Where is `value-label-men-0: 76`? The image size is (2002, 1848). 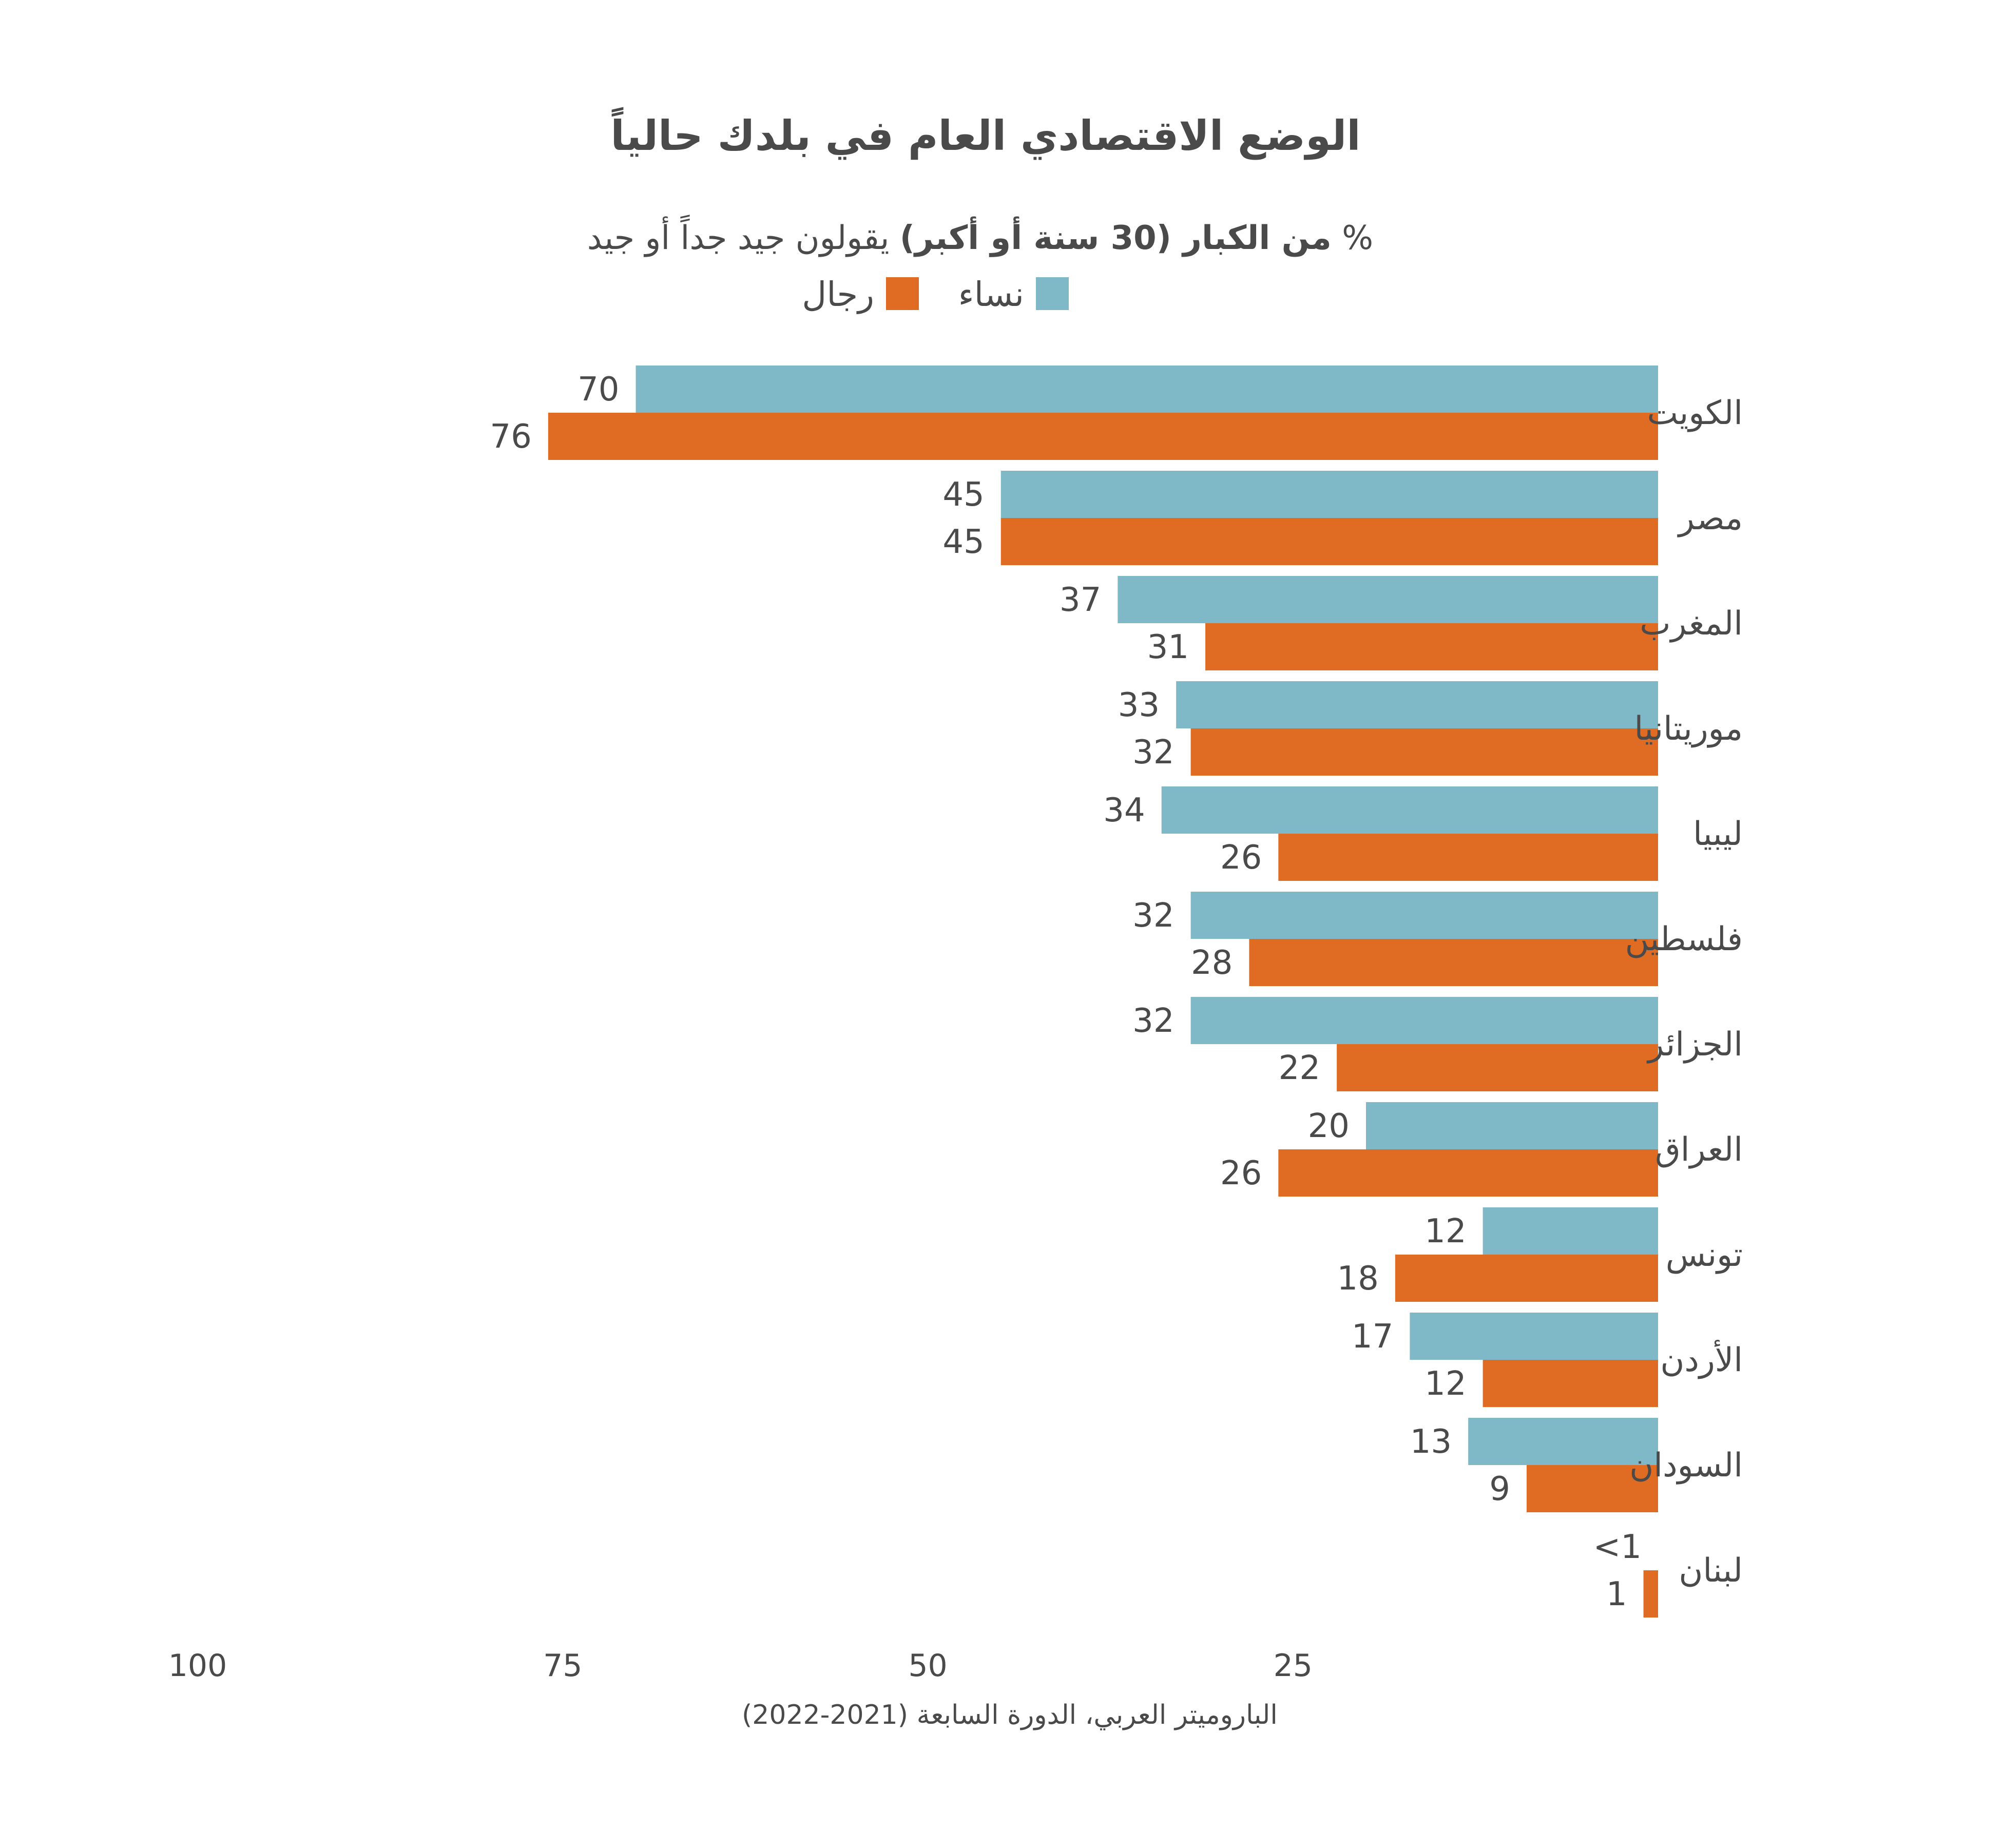 value-label-men-0: 76 is located at coordinates (510, 437).